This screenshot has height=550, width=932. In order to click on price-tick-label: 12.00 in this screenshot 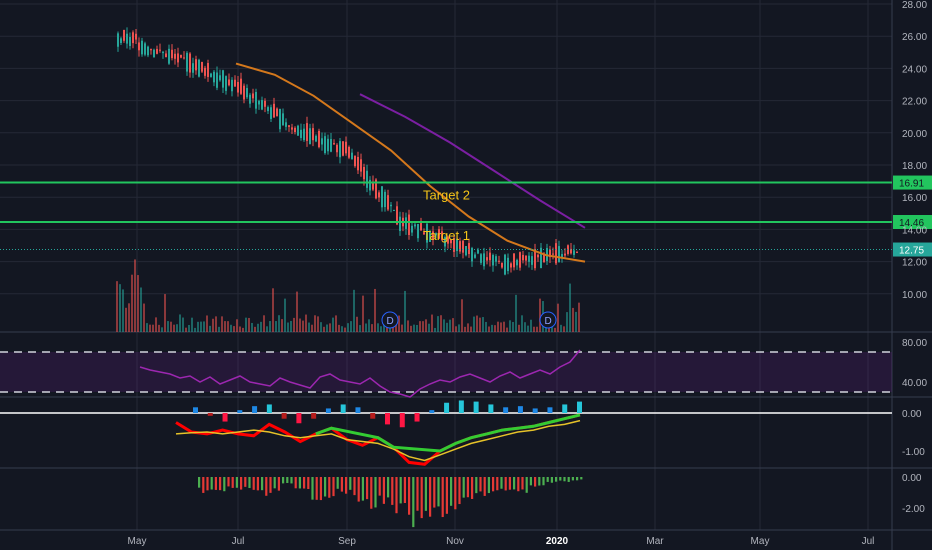, I will do `click(914, 263)`.